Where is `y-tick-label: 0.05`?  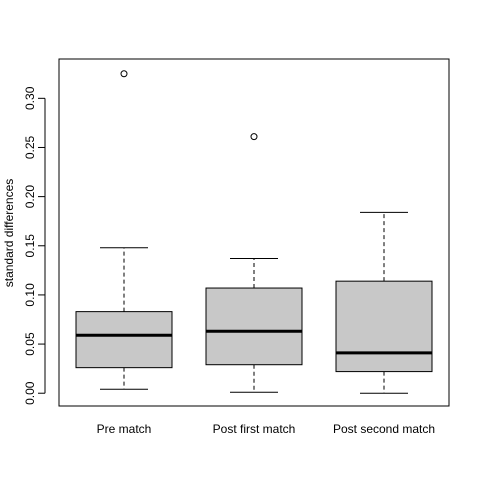 y-tick-label: 0.05 is located at coordinates (30, 344).